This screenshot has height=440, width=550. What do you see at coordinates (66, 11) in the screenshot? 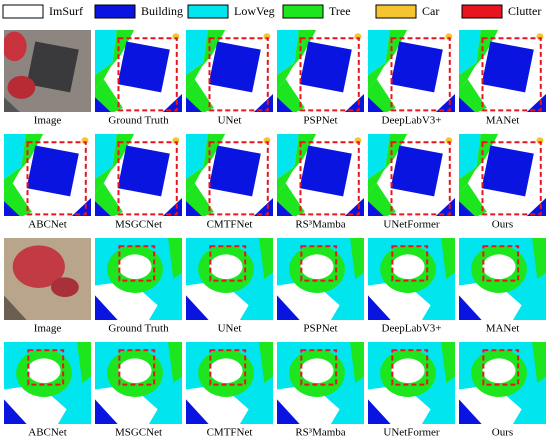
I see `legend-label: ImSurf` at bounding box center [66, 11].